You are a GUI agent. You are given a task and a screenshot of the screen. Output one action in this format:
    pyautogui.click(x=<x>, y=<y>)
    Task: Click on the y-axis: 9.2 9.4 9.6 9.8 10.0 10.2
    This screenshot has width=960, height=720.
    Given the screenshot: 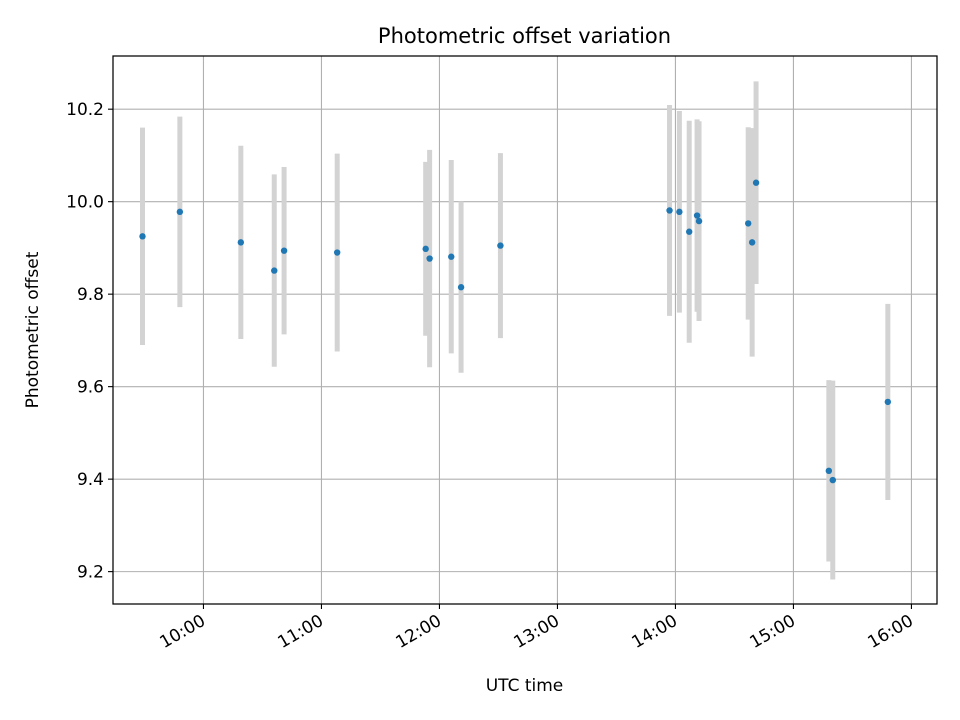 What is the action you would take?
    pyautogui.click(x=89, y=341)
    